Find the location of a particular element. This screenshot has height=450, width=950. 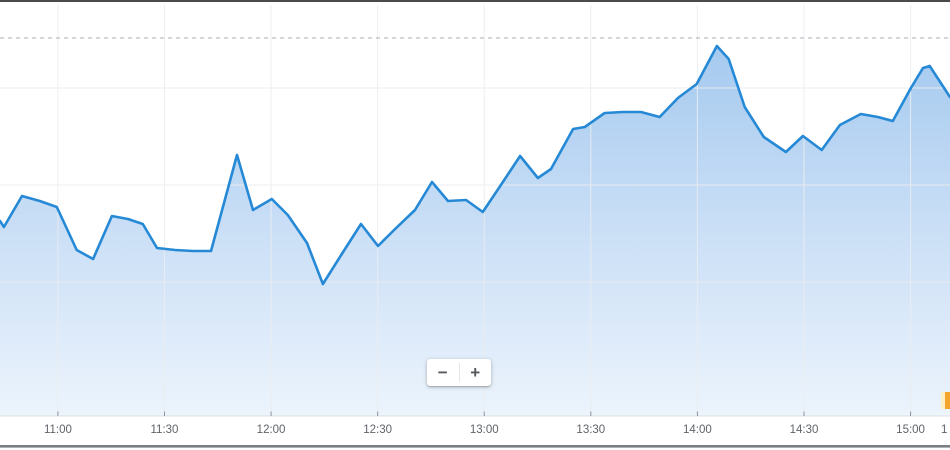

top-border is located at coordinates (475, 1).